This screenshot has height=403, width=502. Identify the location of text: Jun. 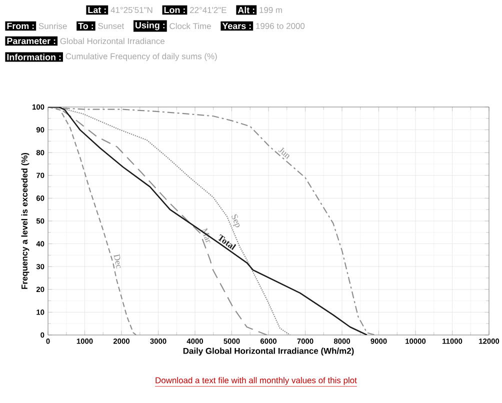
(284, 153).